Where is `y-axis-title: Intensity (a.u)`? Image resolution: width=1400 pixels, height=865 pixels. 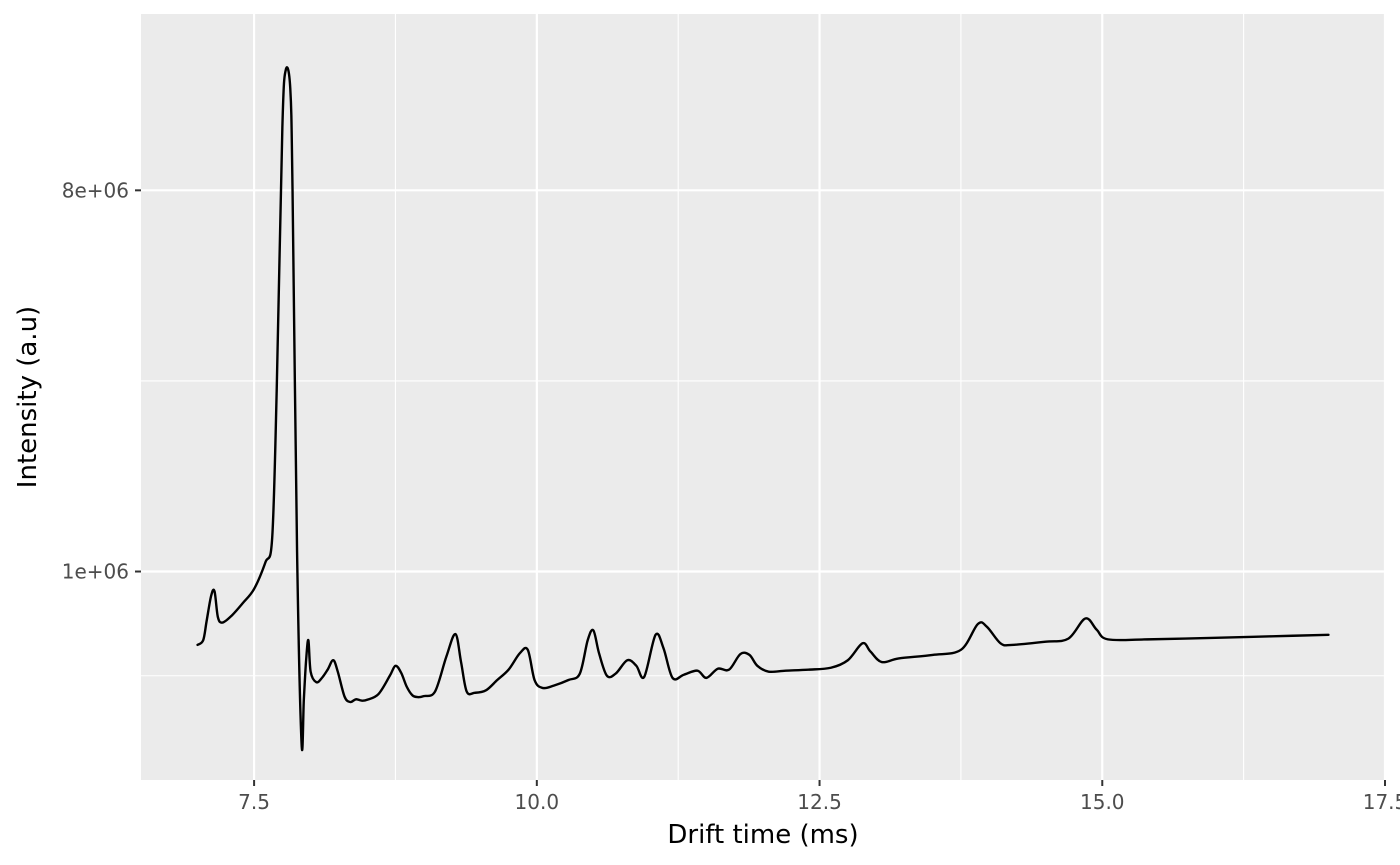
y-axis-title: Intensity (a.u) is located at coordinates (28, 397).